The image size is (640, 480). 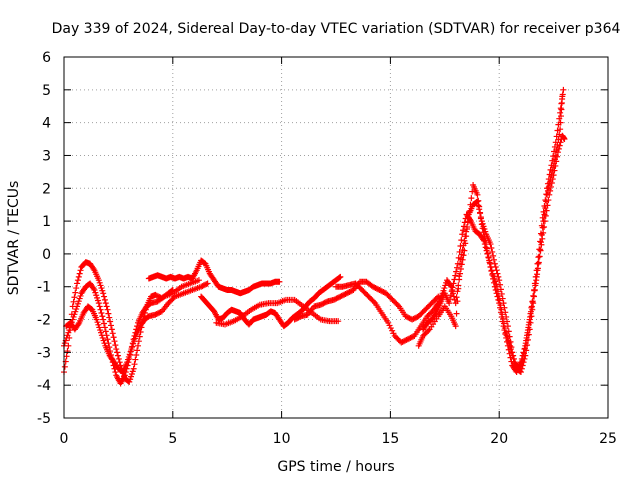 What do you see at coordinates (491, 231) in the screenshot?
I see `series-track-j` at bounding box center [491, 231].